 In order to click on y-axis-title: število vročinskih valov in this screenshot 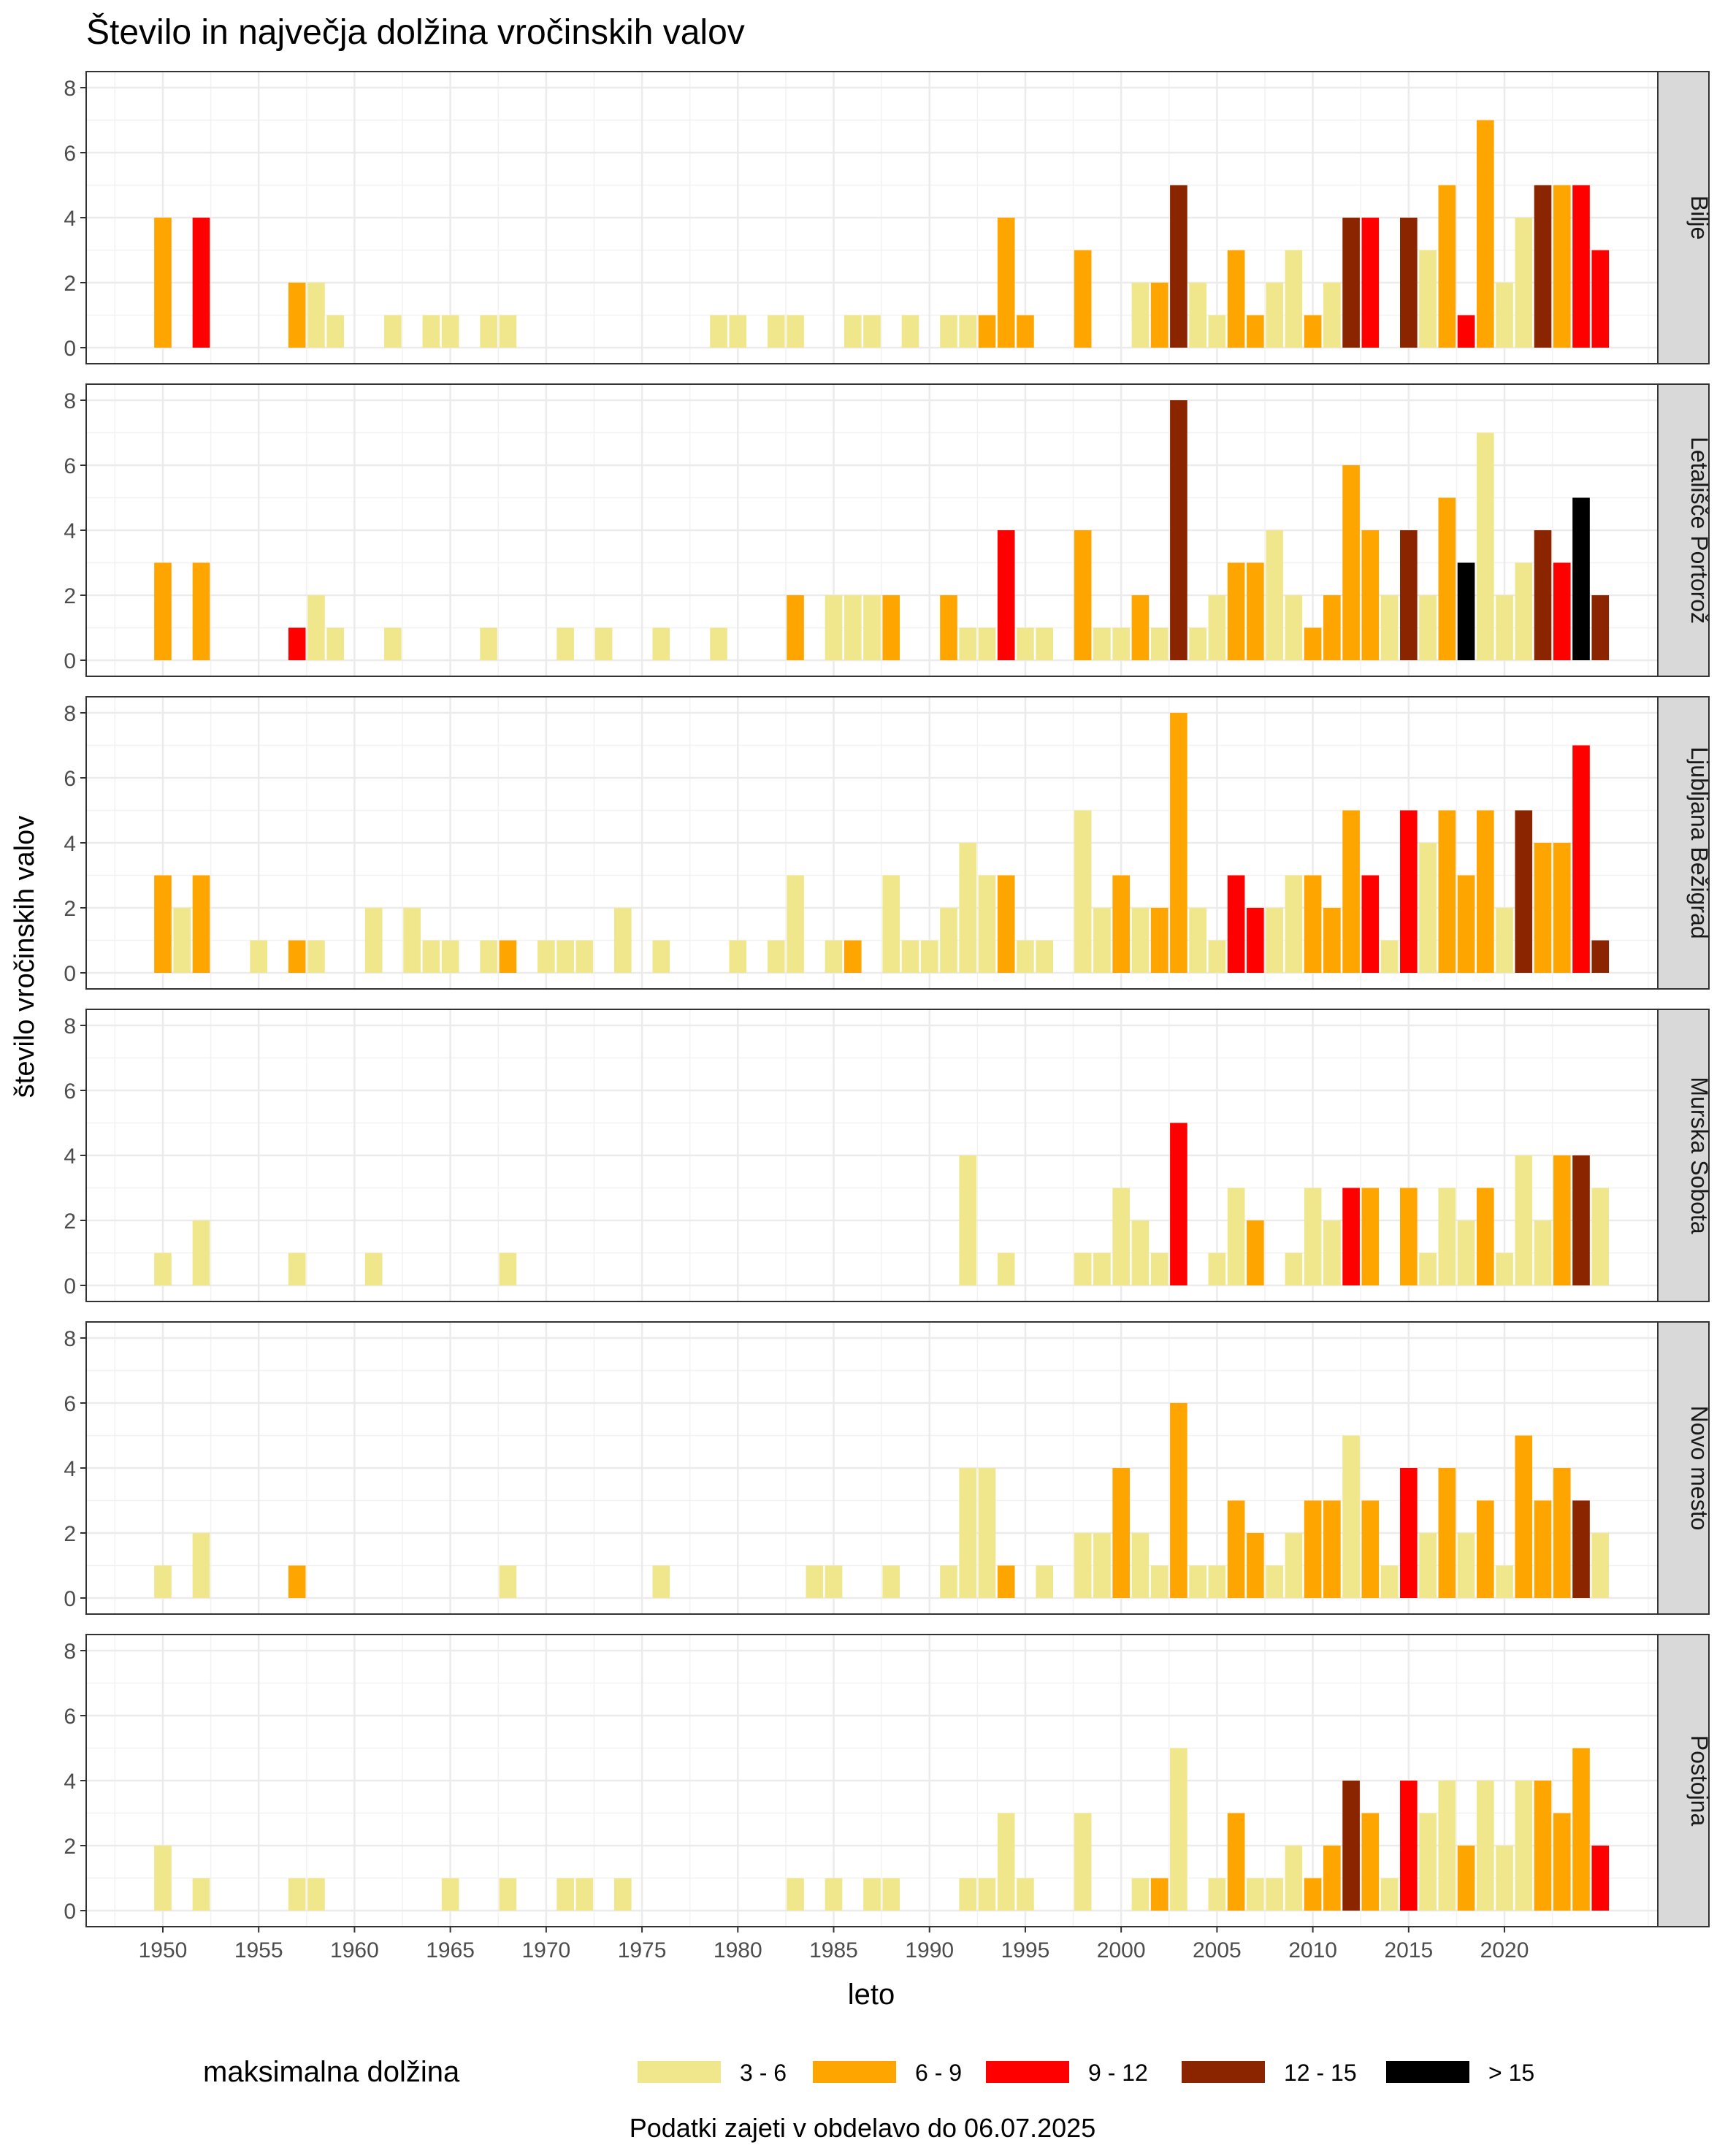, I will do `click(24, 957)`.